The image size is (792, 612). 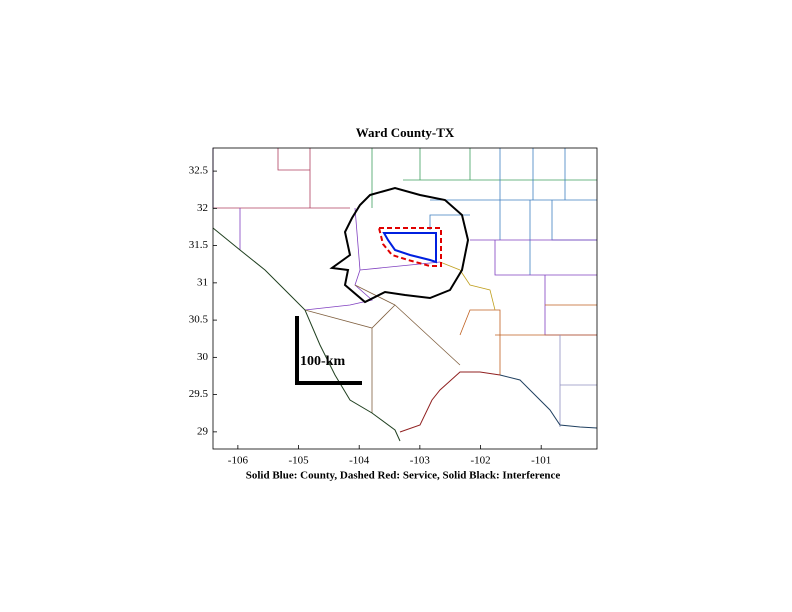 What do you see at coordinates (541, 461) in the screenshot?
I see `x-tick-label: -101` at bounding box center [541, 461].